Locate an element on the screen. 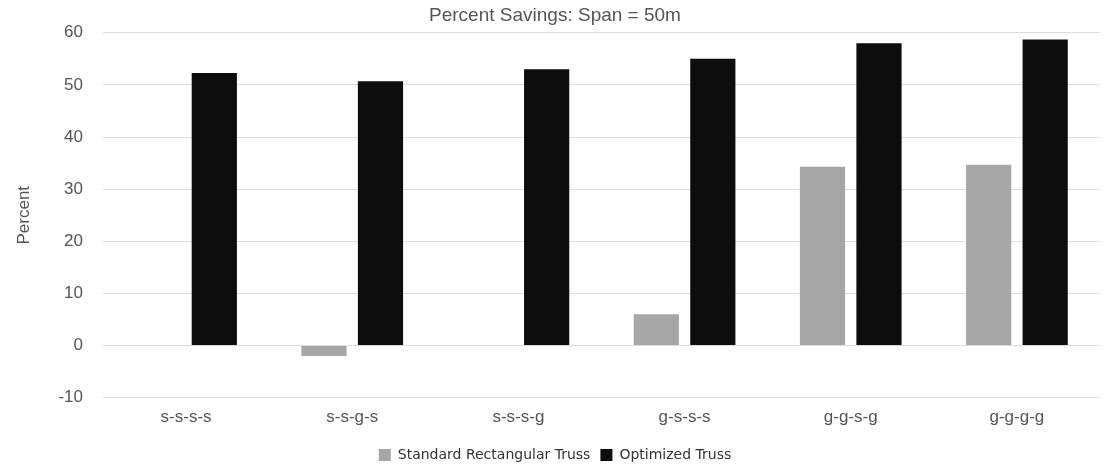  y-axis-title: Percent is located at coordinates (23, 215).